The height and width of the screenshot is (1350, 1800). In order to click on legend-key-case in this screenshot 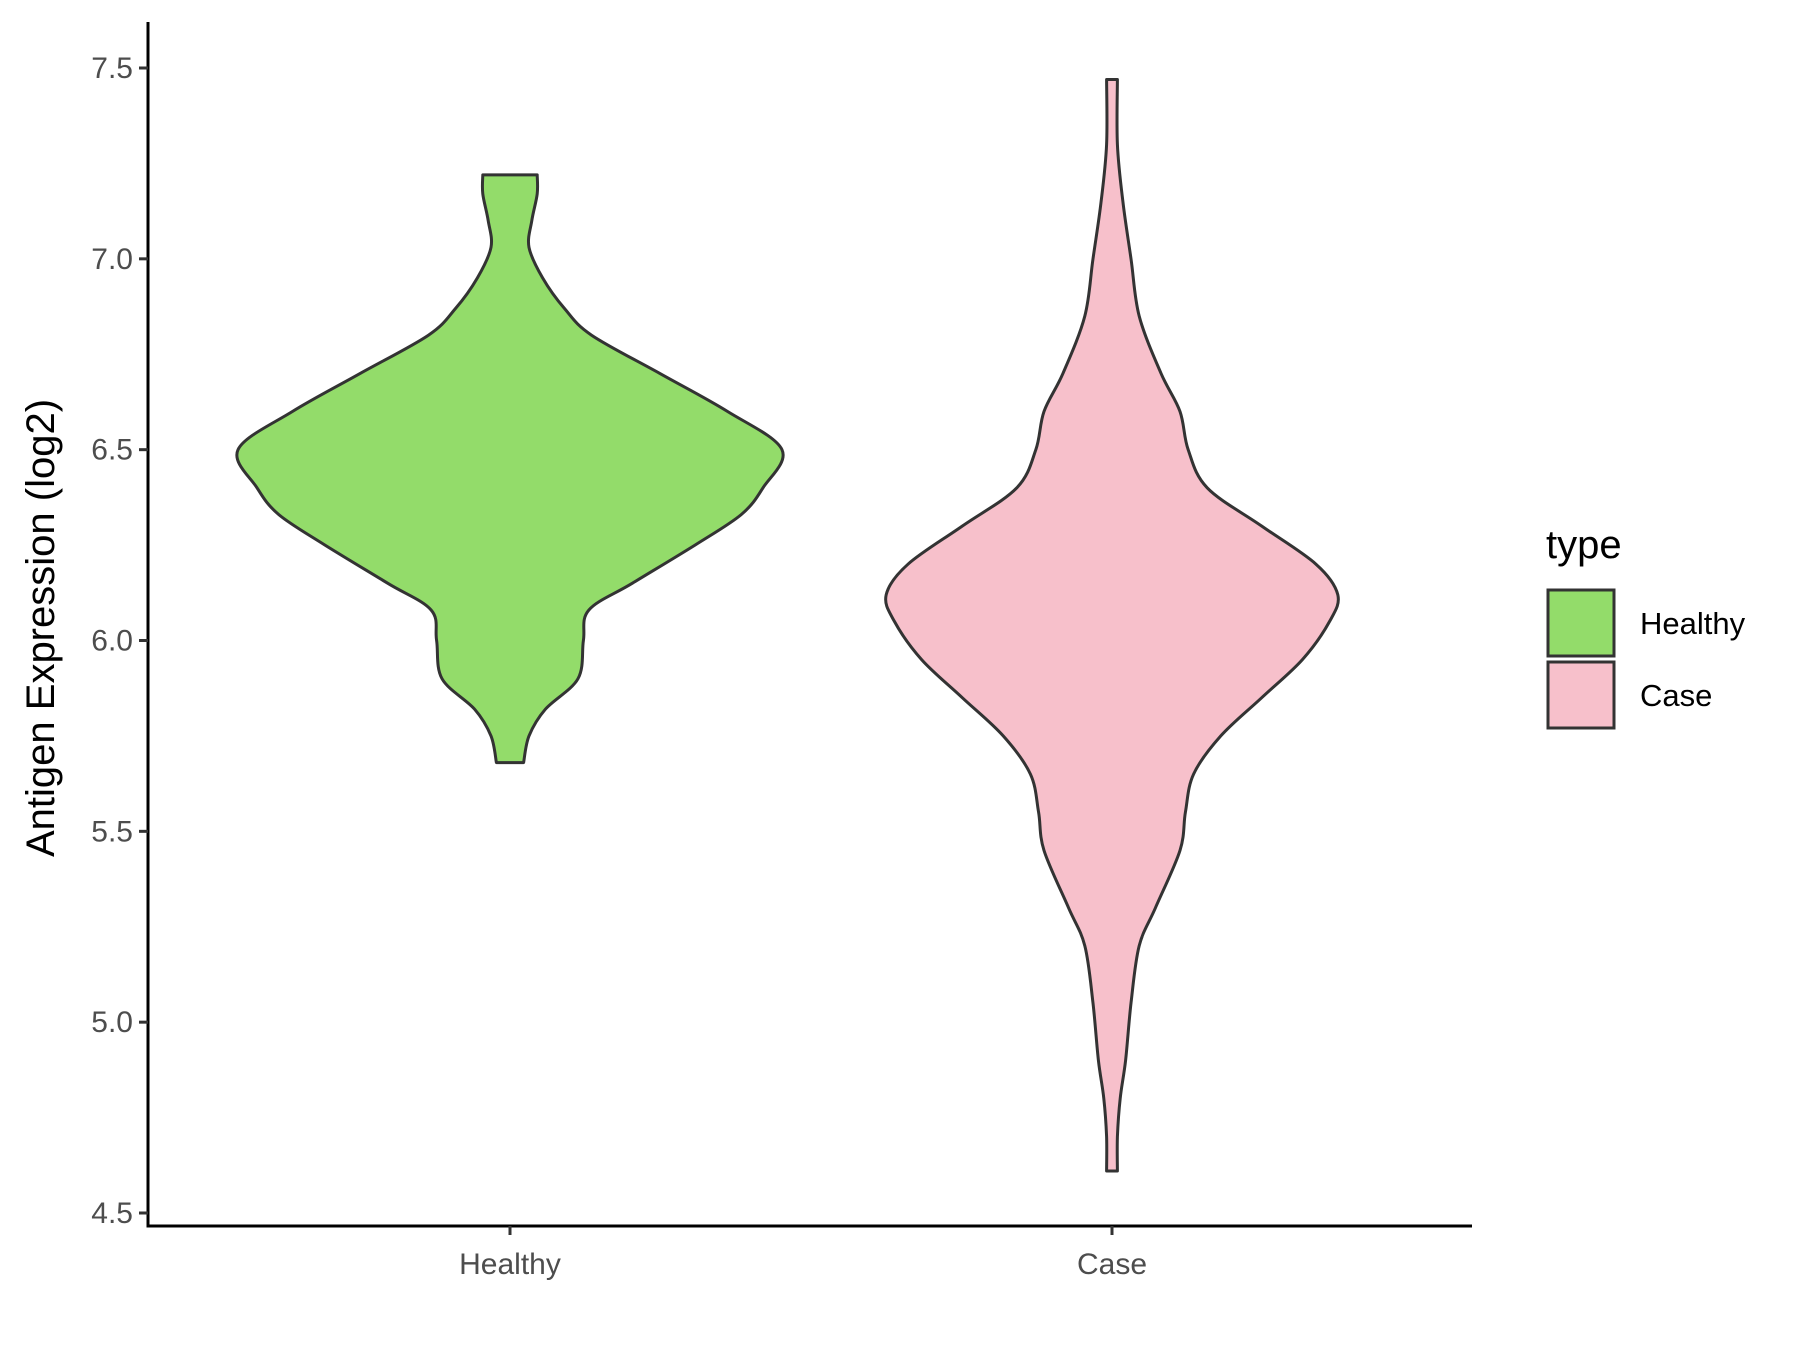, I will do `click(1581, 695)`.